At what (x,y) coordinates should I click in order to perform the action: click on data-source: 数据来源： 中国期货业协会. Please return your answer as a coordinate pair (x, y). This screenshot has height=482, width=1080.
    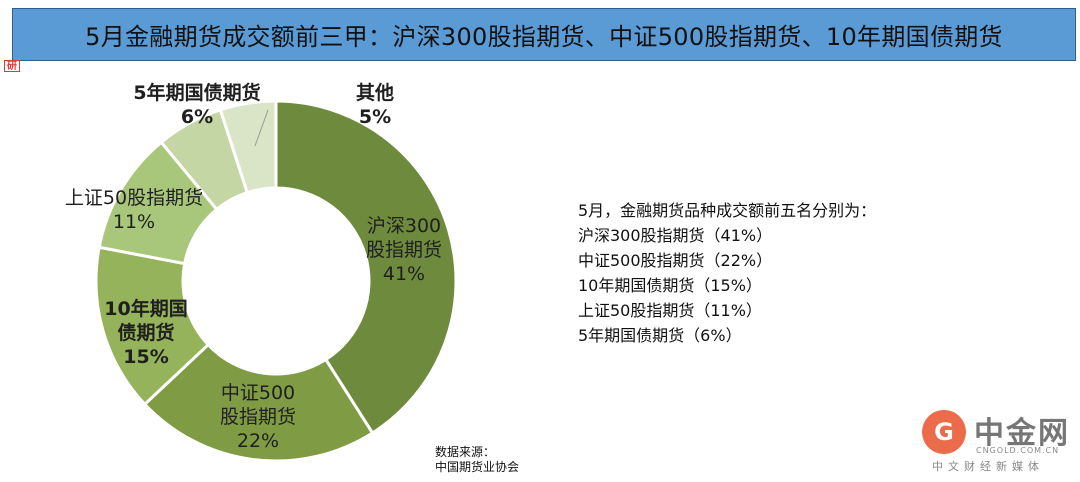
    Looking at the image, I should click on (477, 460).